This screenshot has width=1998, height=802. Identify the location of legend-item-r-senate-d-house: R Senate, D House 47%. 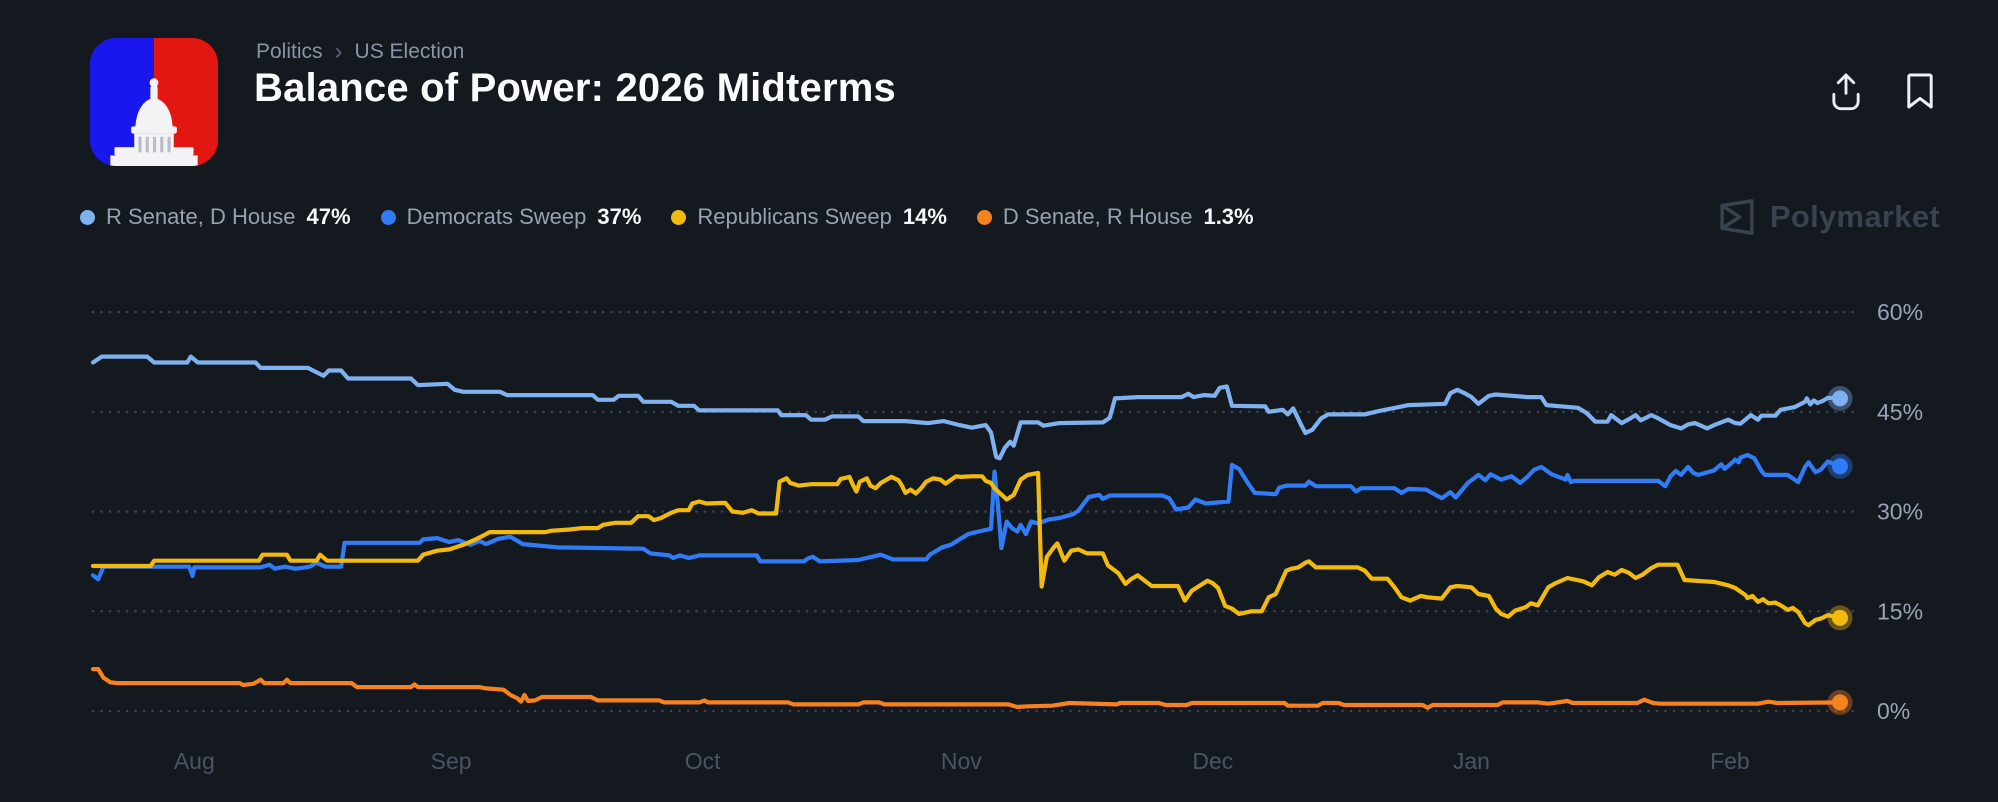
(215, 217).